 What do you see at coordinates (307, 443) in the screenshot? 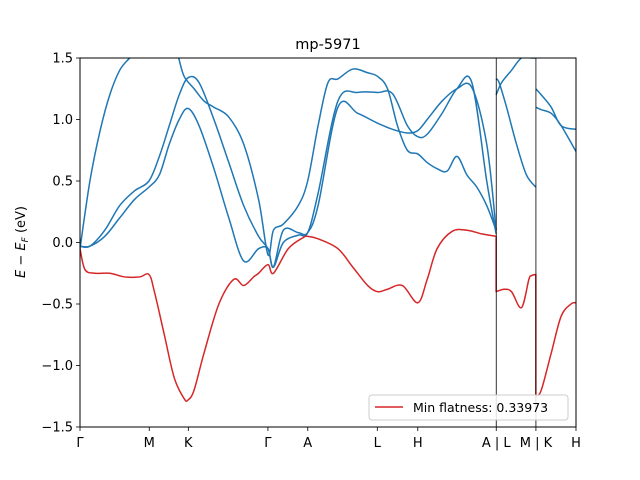
I see `x-tick-label: A` at bounding box center [307, 443].